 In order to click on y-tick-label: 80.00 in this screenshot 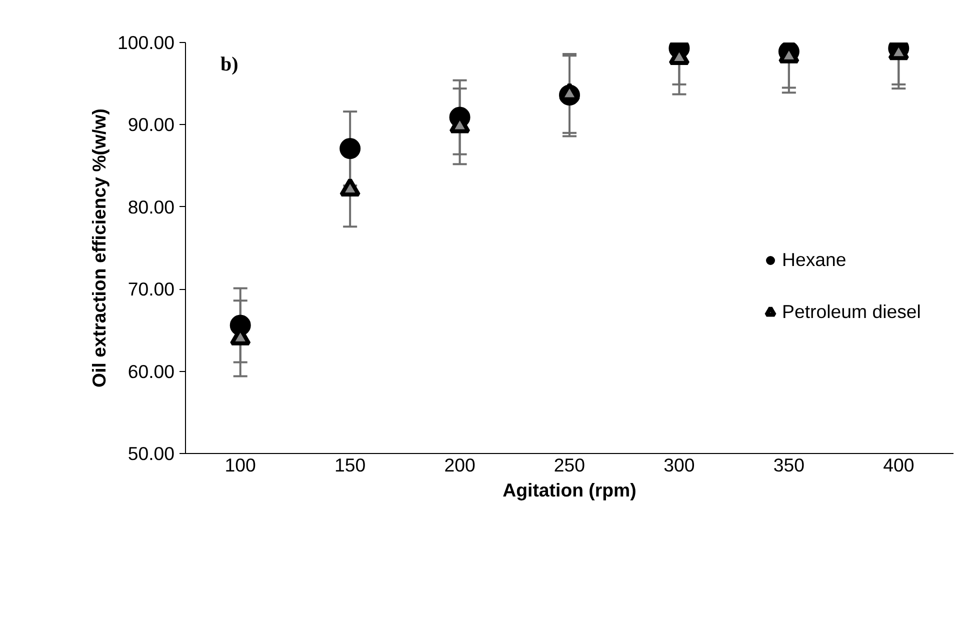, I will do `click(151, 207)`.